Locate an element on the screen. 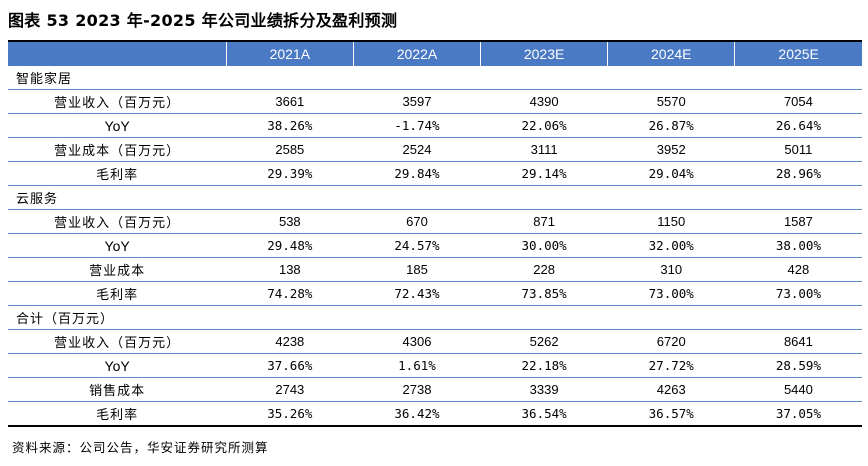  source-note: 资料来源：公司公告，华安证券研究所测算 is located at coordinates (140, 447).